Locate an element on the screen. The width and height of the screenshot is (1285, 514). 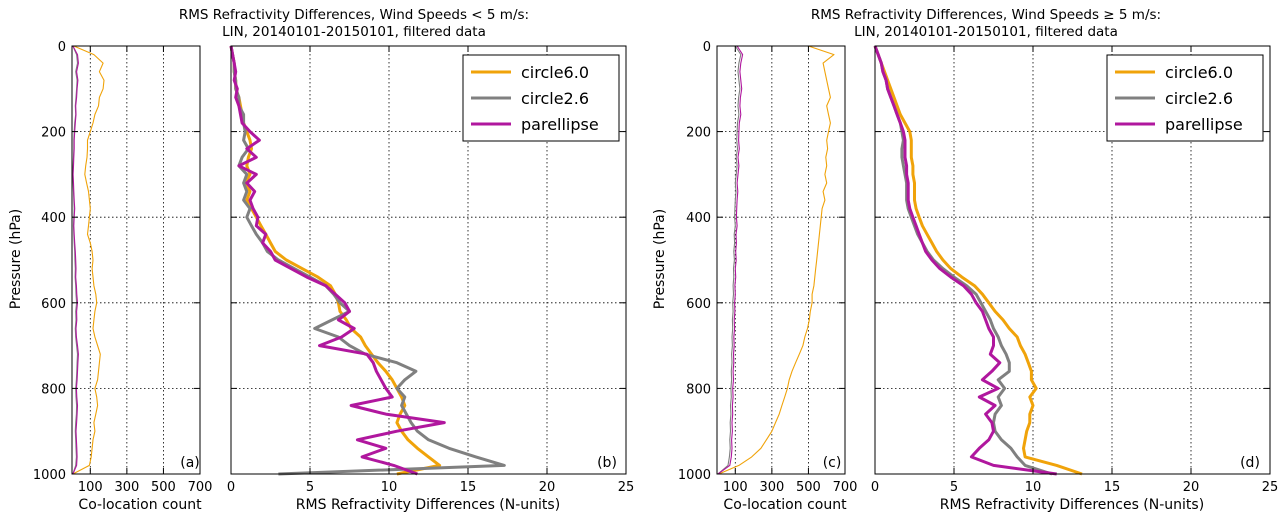
y-tick-label-c-200: 200 is located at coordinates (698, 133).